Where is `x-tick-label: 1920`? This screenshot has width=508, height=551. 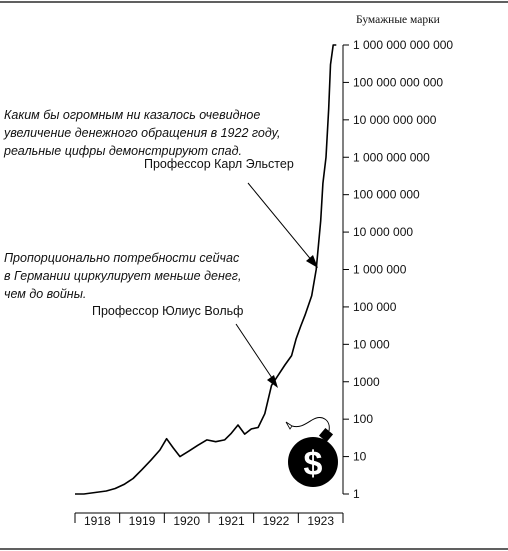 x-tick-label: 1920 is located at coordinates (186, 521).